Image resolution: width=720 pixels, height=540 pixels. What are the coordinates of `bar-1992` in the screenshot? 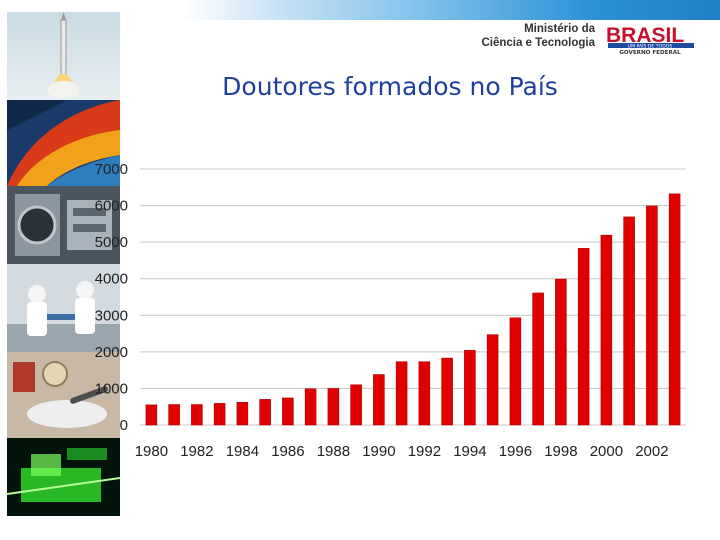 It's located at (424, 393).